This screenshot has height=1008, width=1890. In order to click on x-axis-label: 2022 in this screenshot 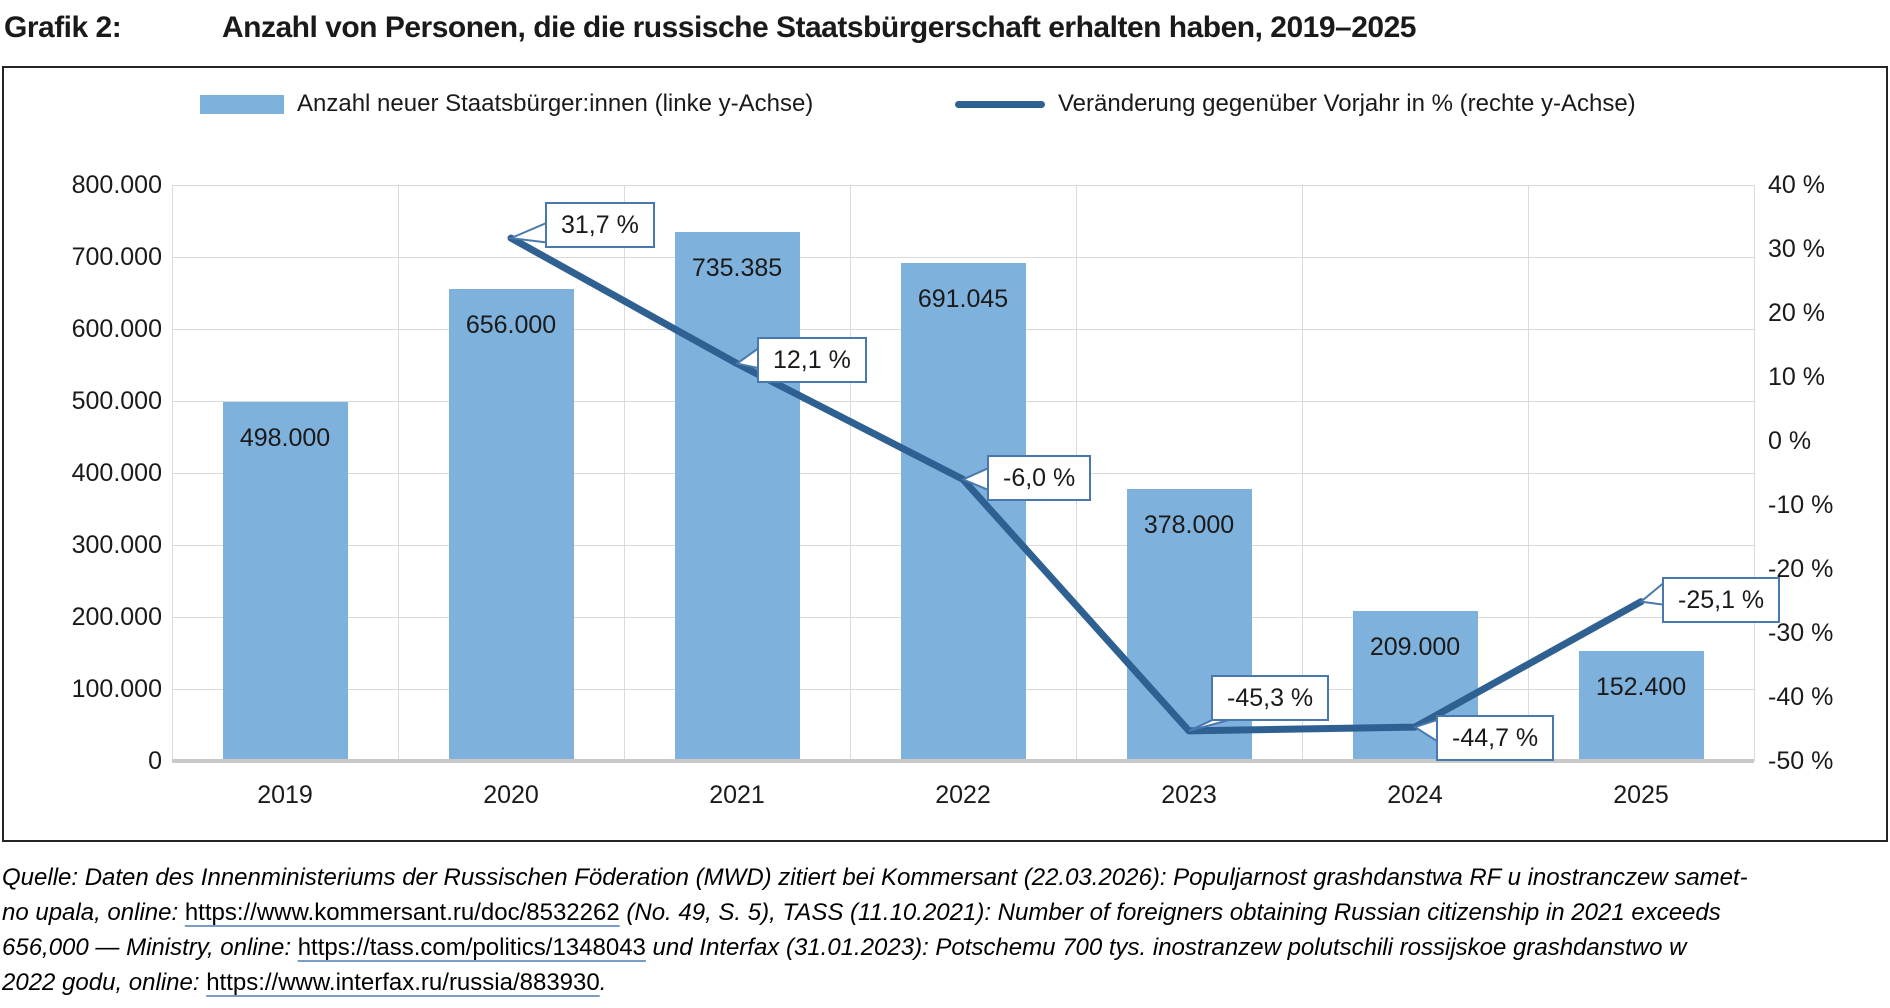, I will do `click(963, 795)`.